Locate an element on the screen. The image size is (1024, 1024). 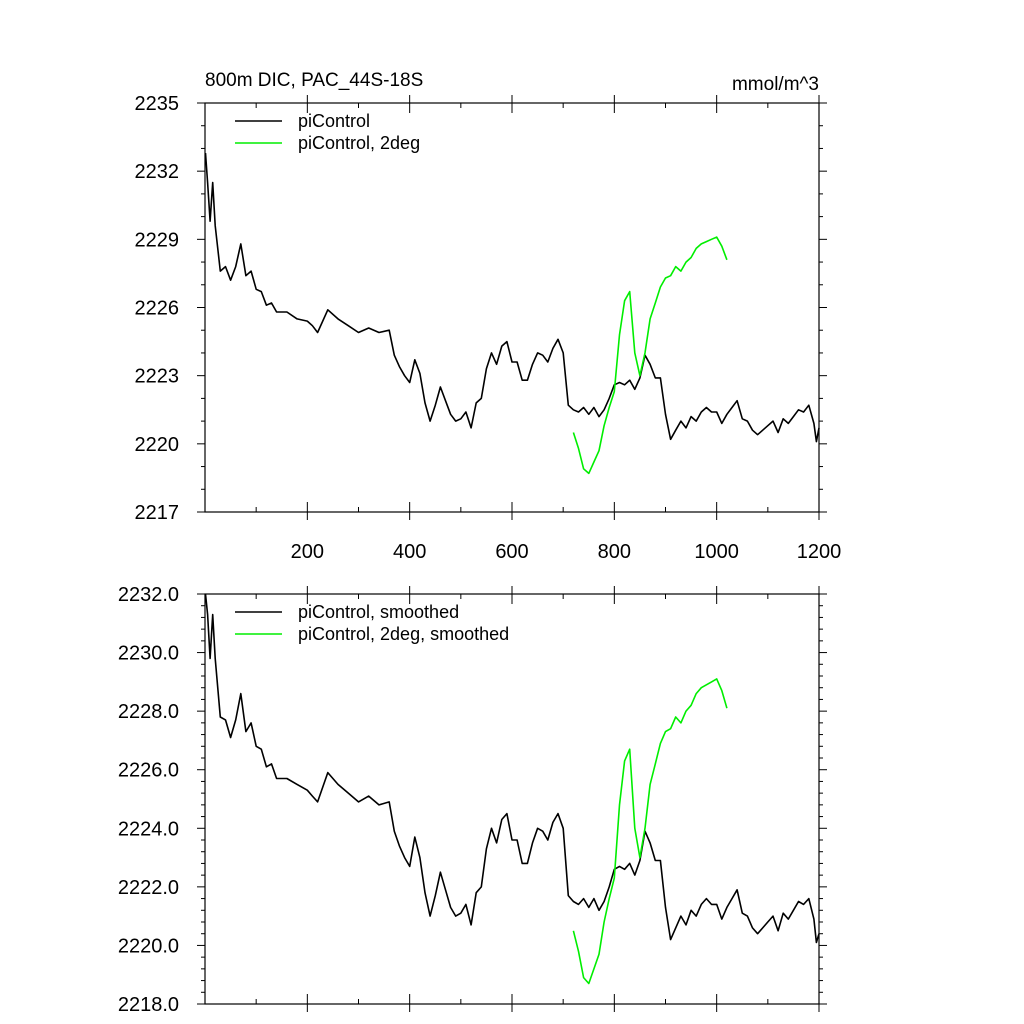
y-tick-label: 2230.0 is located at coordinates (148, 654).